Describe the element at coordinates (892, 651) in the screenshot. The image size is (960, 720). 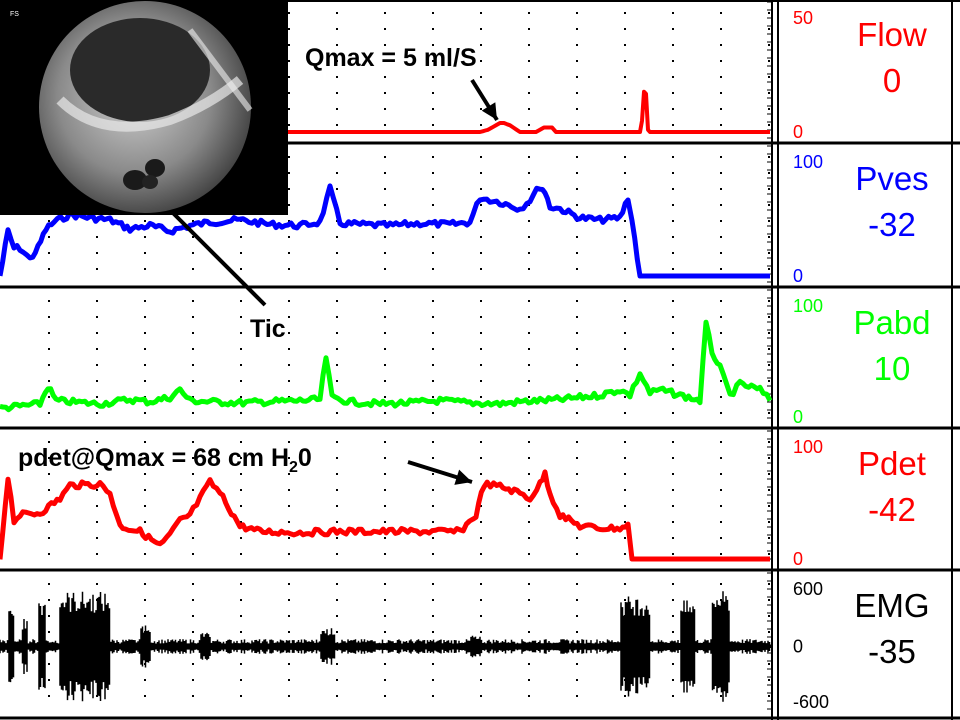
I see `channel-value-label: -35` at that location.